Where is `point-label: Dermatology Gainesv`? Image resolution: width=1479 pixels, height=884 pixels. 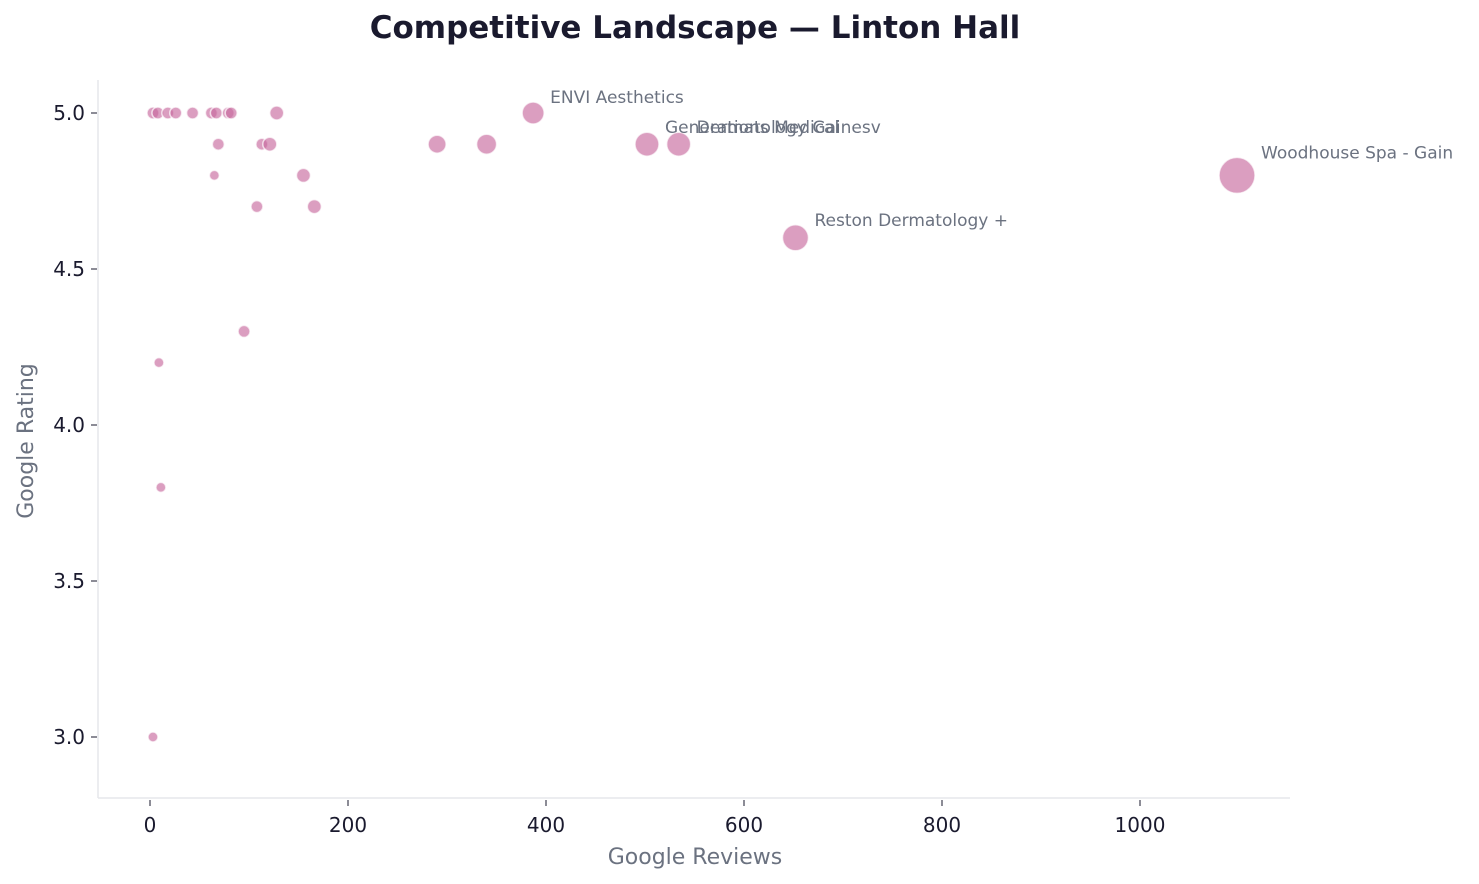
point-label: Dermatology Gainesv is located at coordinates (789, 128).